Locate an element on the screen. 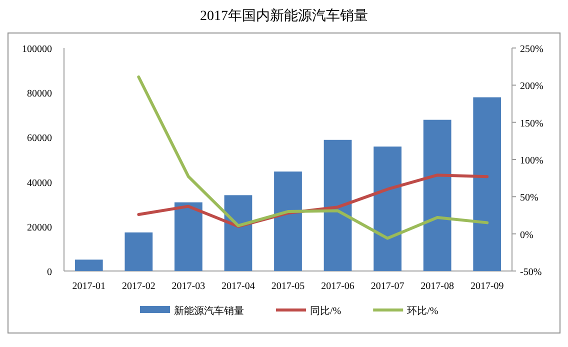 The width and height of the screenshot is (568, 347). x-tick-label: 2017-07 is located at coordinates (387, 286).